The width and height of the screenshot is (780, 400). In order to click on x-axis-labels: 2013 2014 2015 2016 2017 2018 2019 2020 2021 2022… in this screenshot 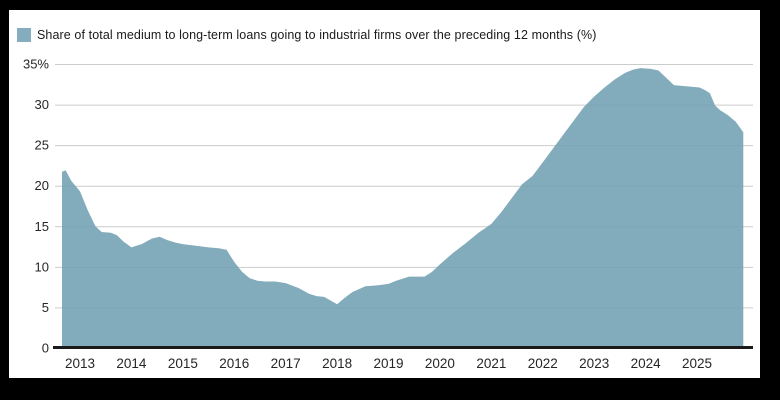, I will do `click(388, 363)`.